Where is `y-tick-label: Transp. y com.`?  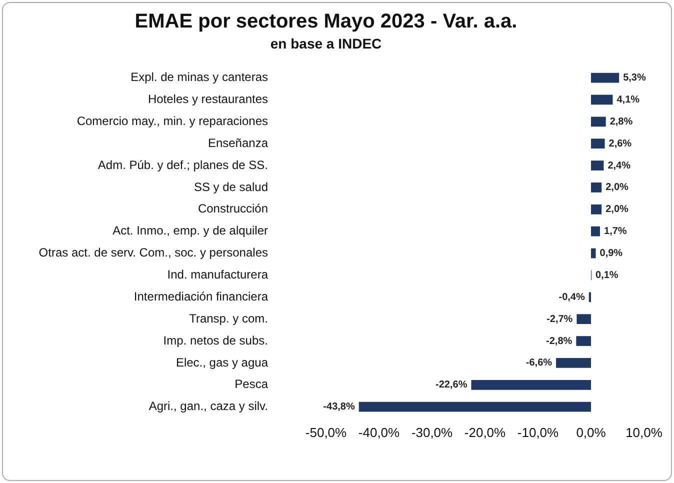 y-tick-label: Transp. y com. is located at coordinates (228, 318).